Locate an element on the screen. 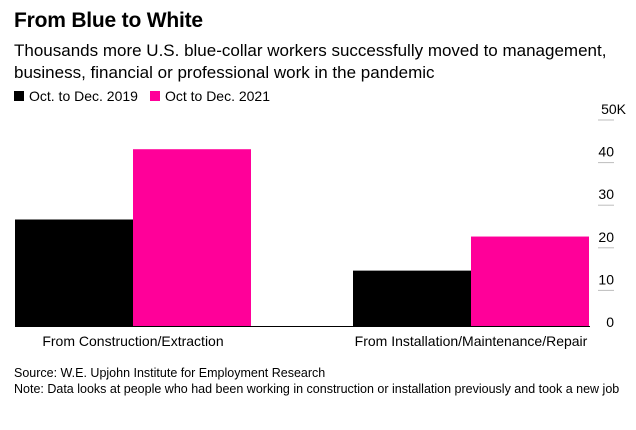 This screenshot has width=636, height=430. chart-title: From Blue to White is located at coordinates (108, 20).